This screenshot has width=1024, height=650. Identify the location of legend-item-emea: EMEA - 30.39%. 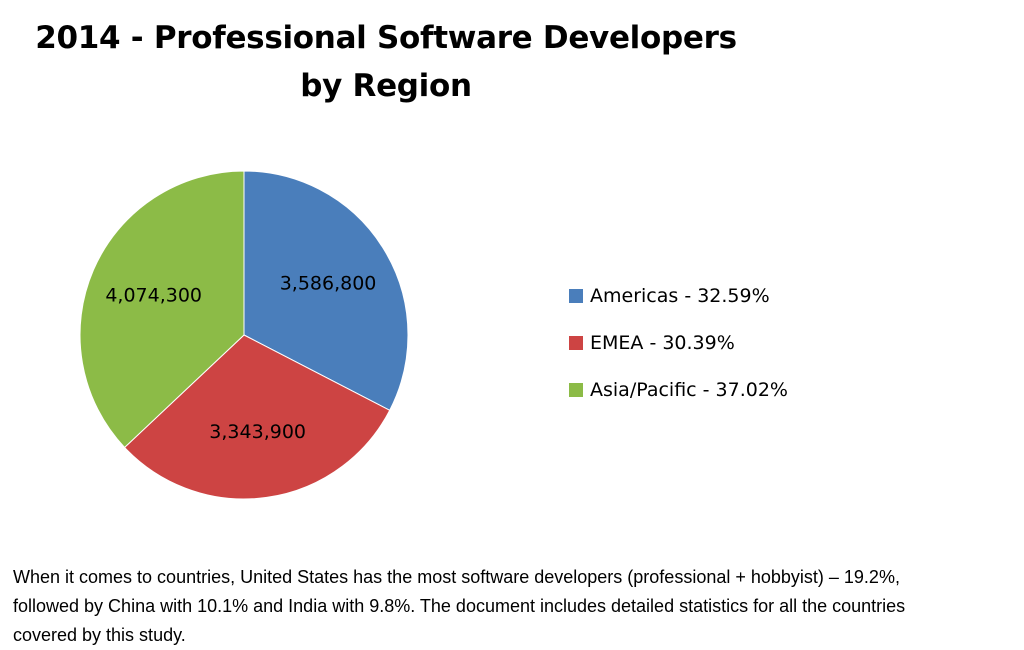
(719, 342).